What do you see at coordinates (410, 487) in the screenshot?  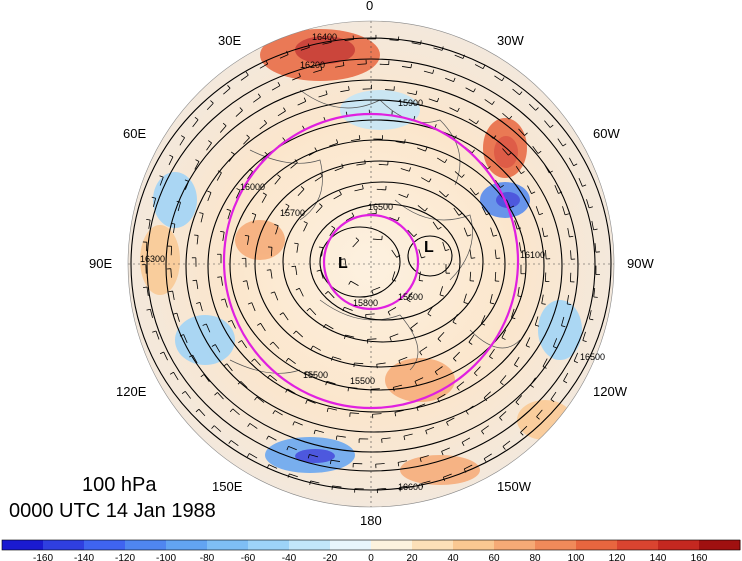 I see `contour-label: 16600` at bounding box center [410, 487].